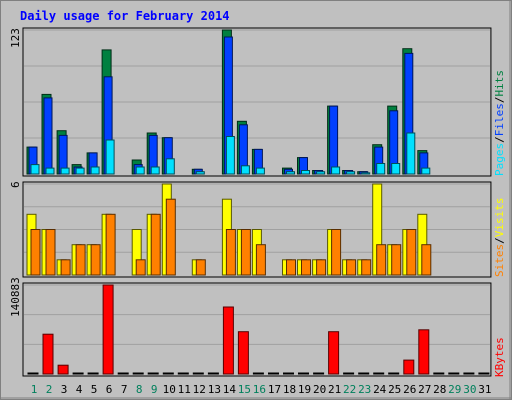 The height and width of the screenshot is (400, 512). I want to click on legend-pages: Pages, so click(499, 159).